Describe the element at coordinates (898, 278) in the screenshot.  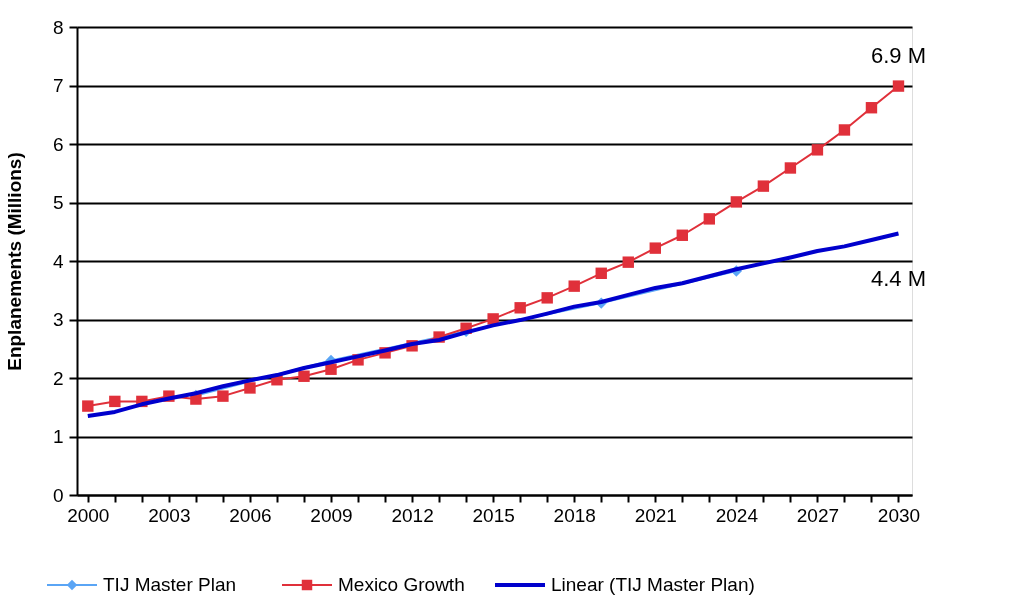
I see `annotation: 4.4 M` at that location.